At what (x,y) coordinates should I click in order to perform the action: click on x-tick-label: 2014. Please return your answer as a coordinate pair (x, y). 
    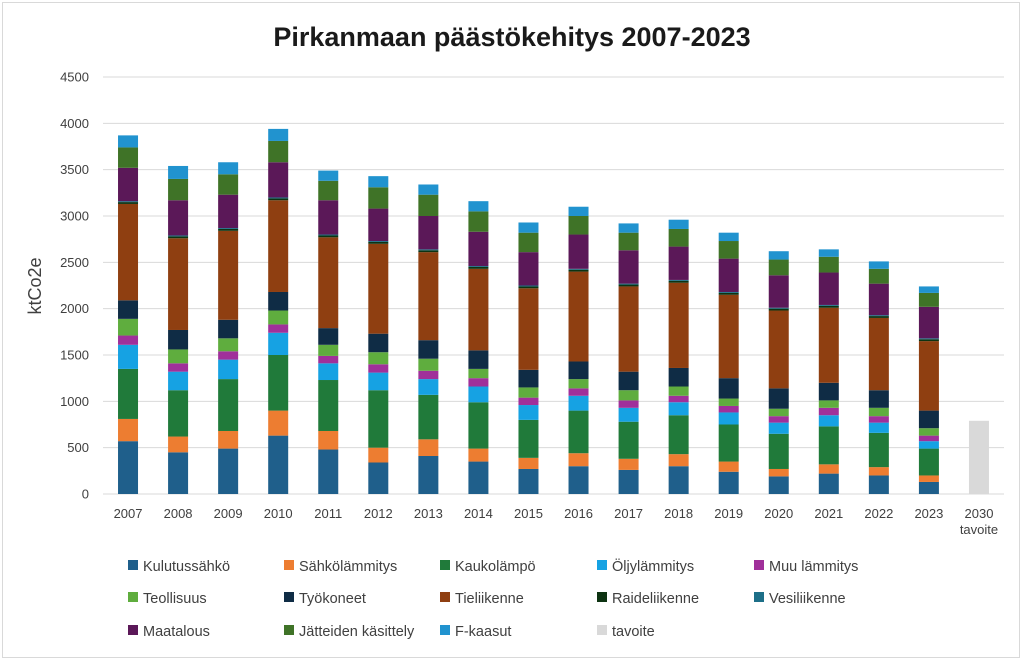
    Looking at the image, I should click on (478, 513).